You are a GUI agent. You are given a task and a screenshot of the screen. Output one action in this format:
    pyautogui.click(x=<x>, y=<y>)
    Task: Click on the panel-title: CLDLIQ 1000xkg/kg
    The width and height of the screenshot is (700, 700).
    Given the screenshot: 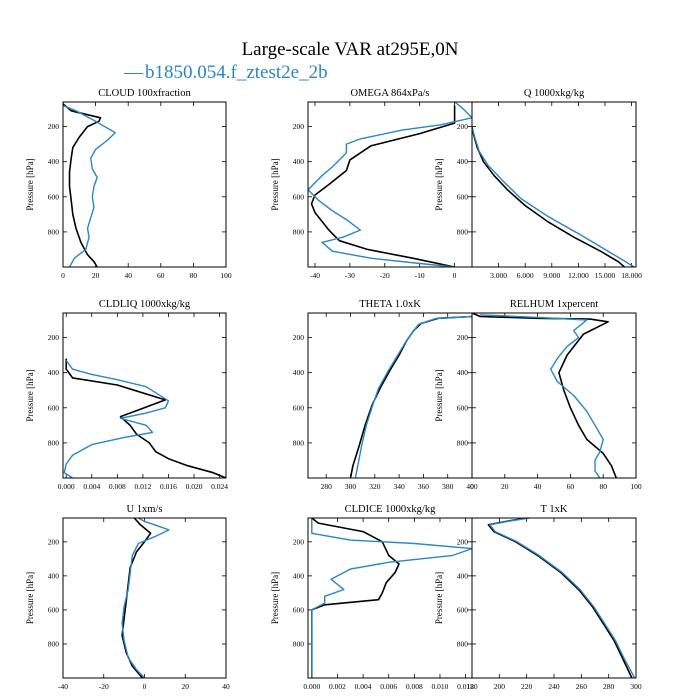 What is the action you would take?
    pyautogui.click(x=145, y=304)
    